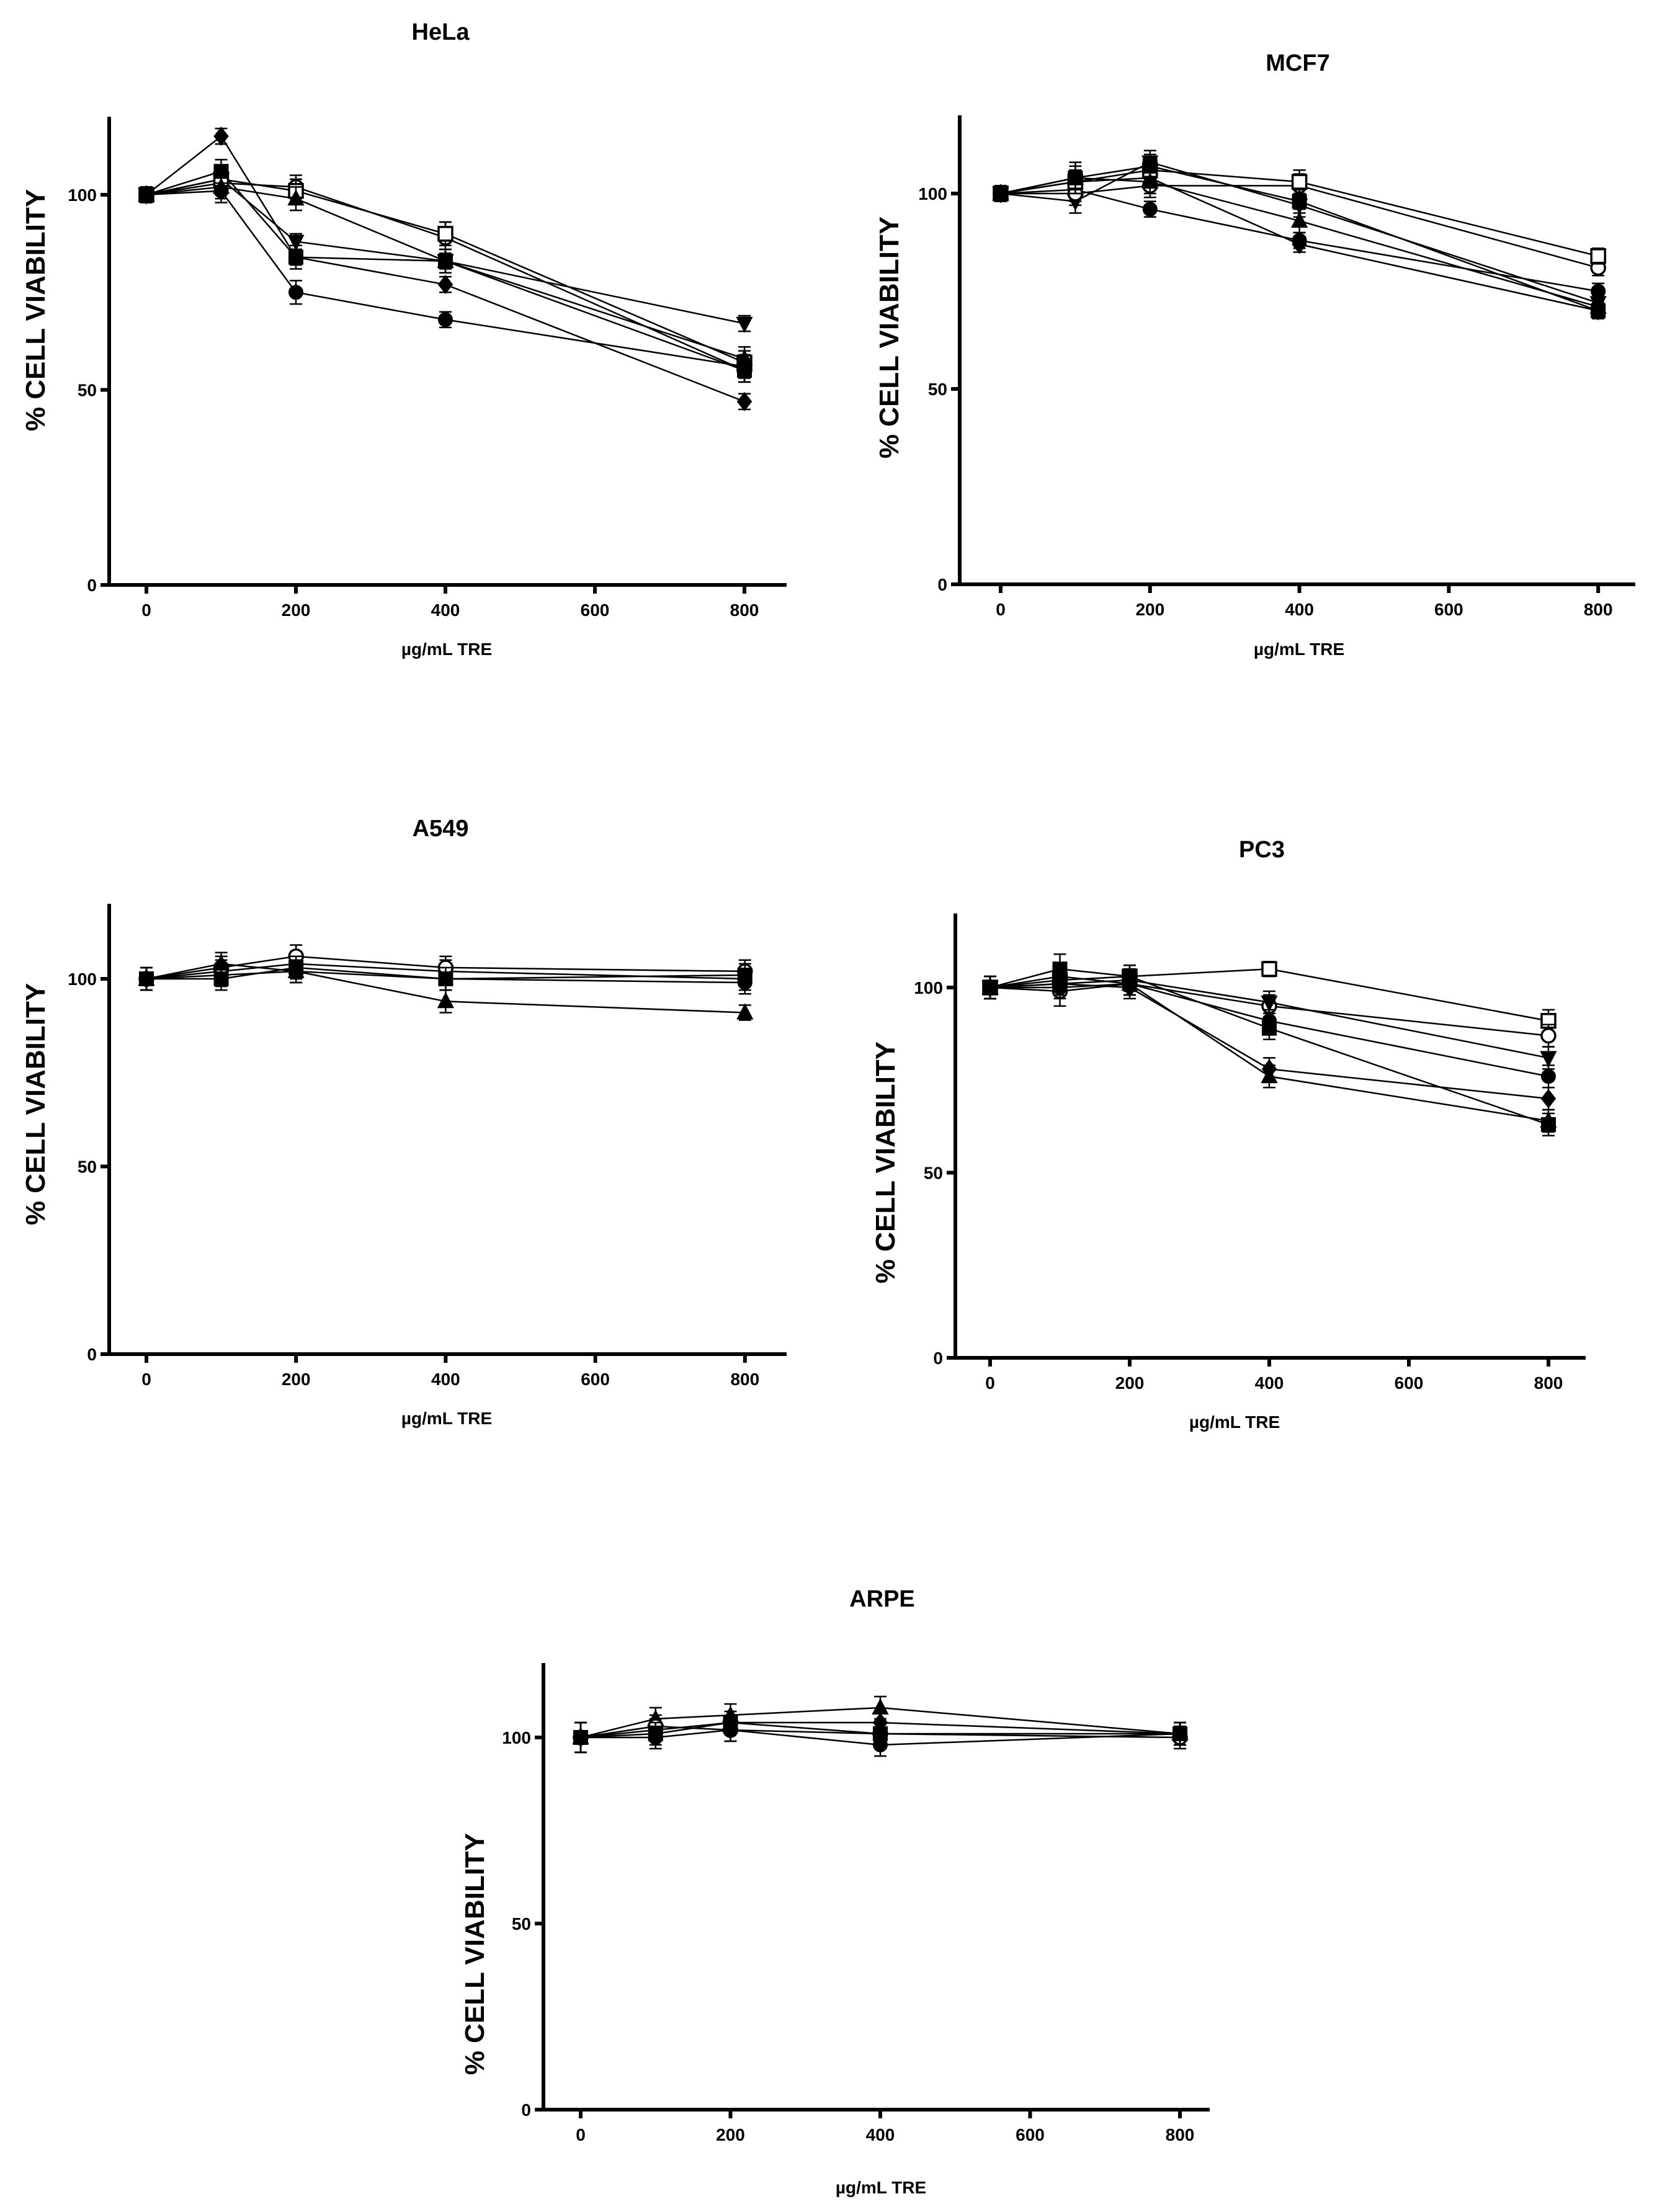  What do you see at coordinates (92, 1354) in the screenshot?
I see `y-tick-label-a549-0: 0` at bounding box center [92, 1354].